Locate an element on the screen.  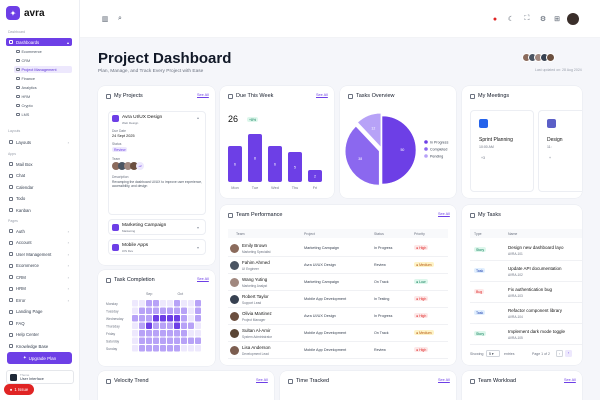
project-item: Mobile Apps iOS Dev ▾ is located at coordinates (157, 247).